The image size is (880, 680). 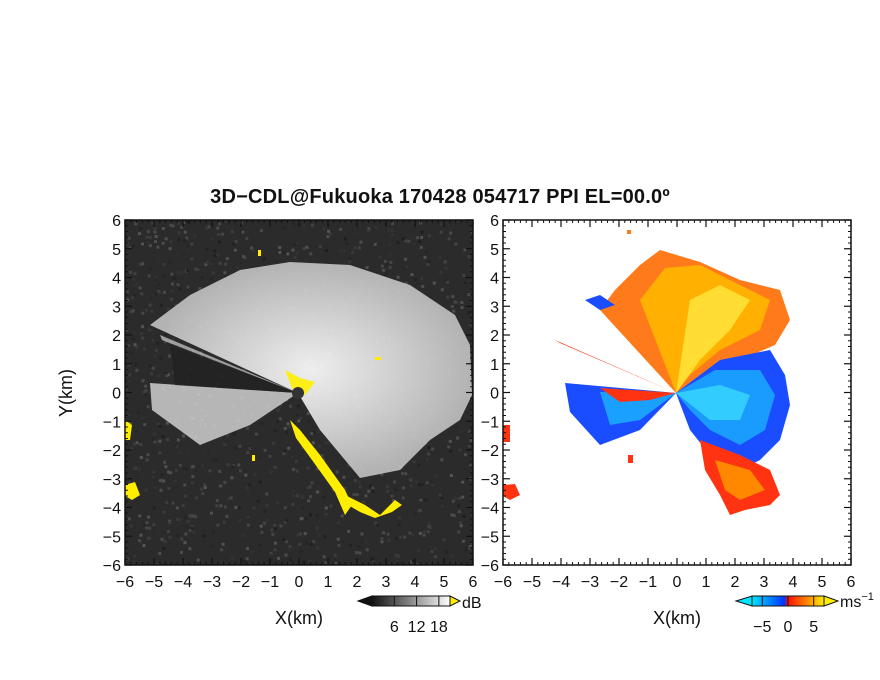 What do you see at coordinates (788, 627) in the screenshot?
I see `velocity-colorbar-tick-label: 0` at bounding box center [788, 627].